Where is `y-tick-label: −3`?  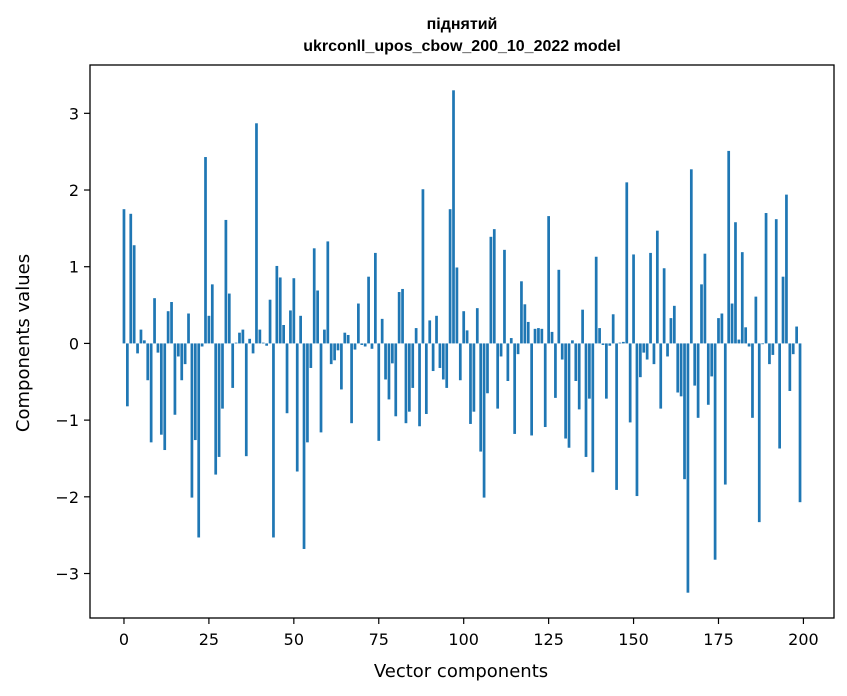
y-tick-label: −3 is located at coordinates (67, 574).